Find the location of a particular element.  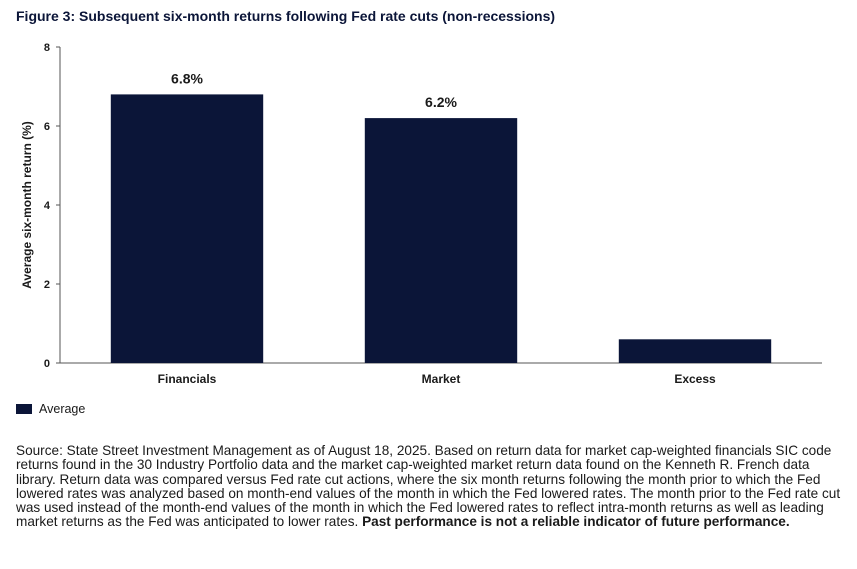

x-tick-labels: Financials Market Excess is located at coordinates (437, 379).